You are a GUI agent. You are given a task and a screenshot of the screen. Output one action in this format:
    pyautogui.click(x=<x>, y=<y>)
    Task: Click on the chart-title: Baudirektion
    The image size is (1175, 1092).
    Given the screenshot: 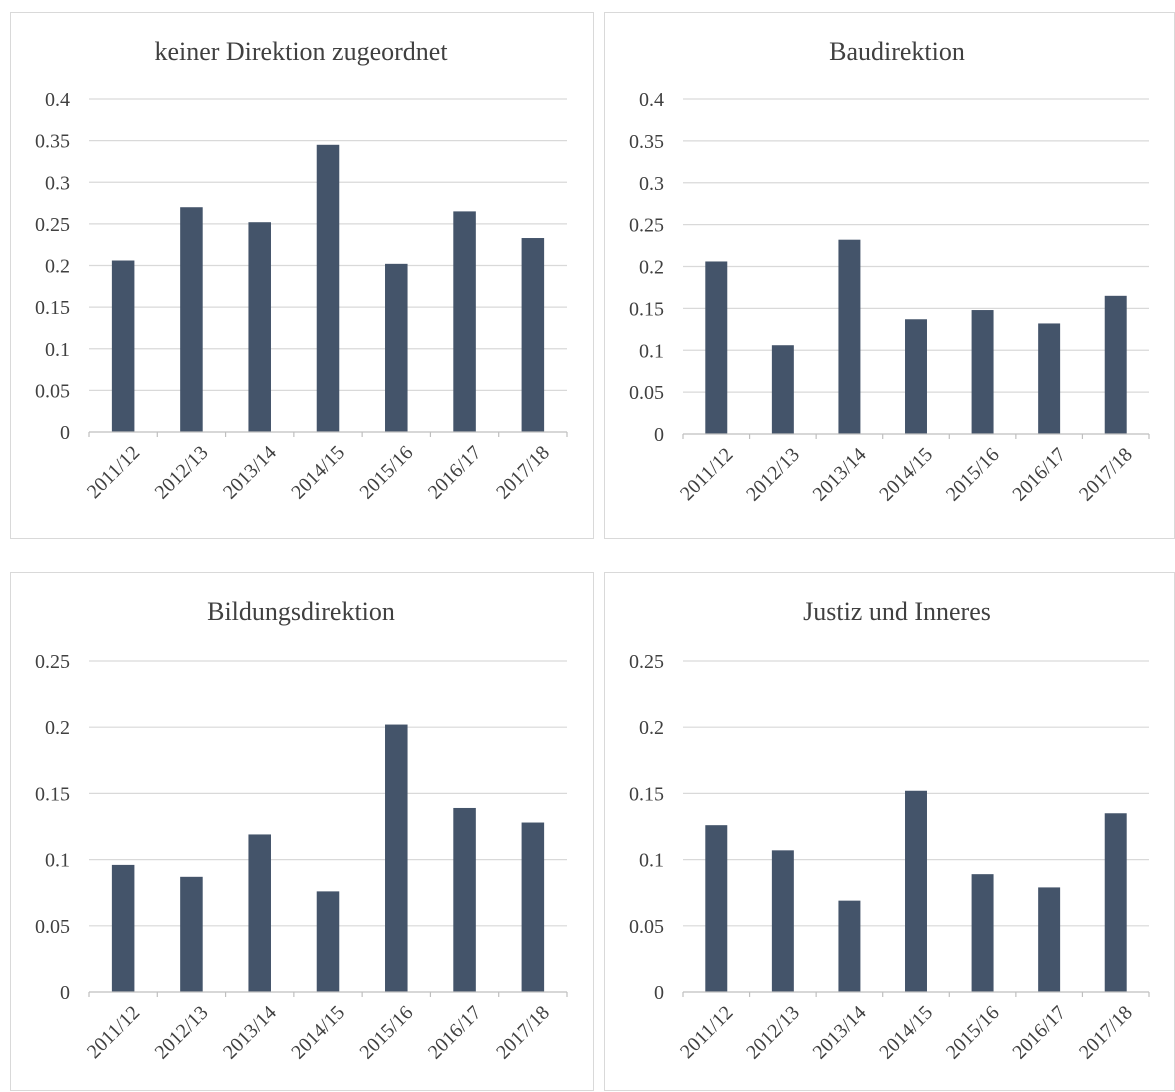 What is the action you would take?
    pyautogui.click(x=897, y=51)
    